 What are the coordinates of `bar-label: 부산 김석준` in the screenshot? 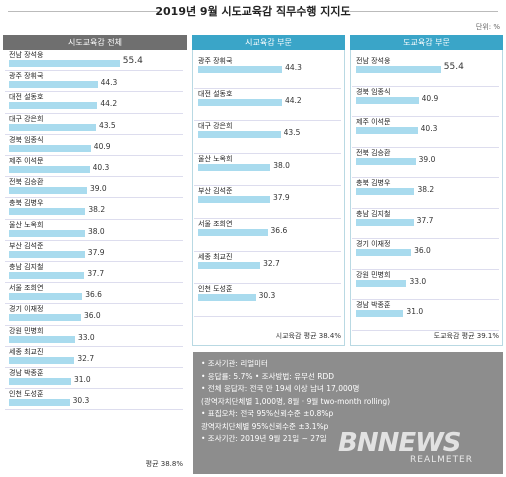 It's located at (215, 191).